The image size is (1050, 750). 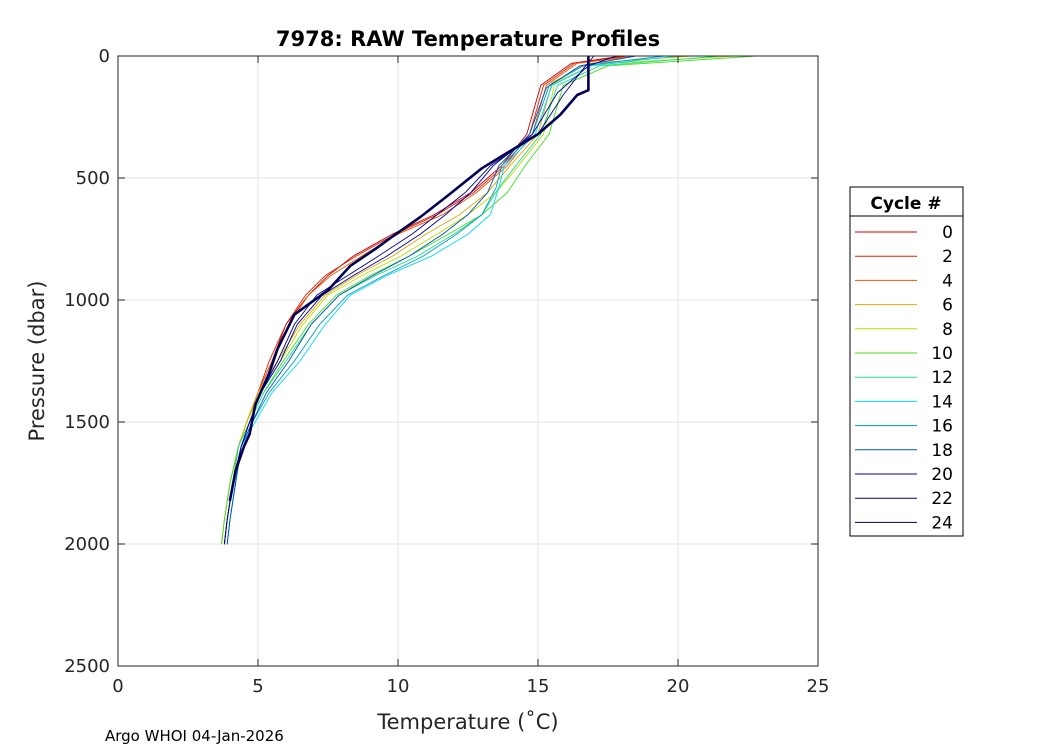 I want to click on y-tick-label: 1000, so click(x=87, y=300).